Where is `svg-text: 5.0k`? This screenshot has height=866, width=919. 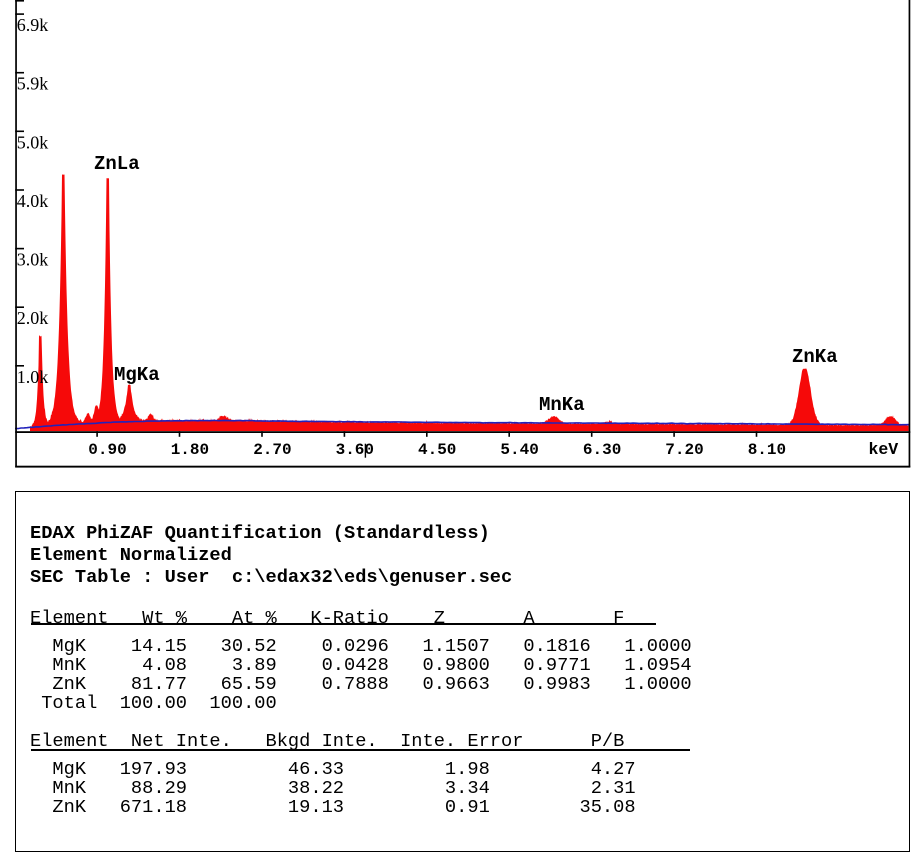 svg-text: 5.0k is located at coordinates (33, 142).